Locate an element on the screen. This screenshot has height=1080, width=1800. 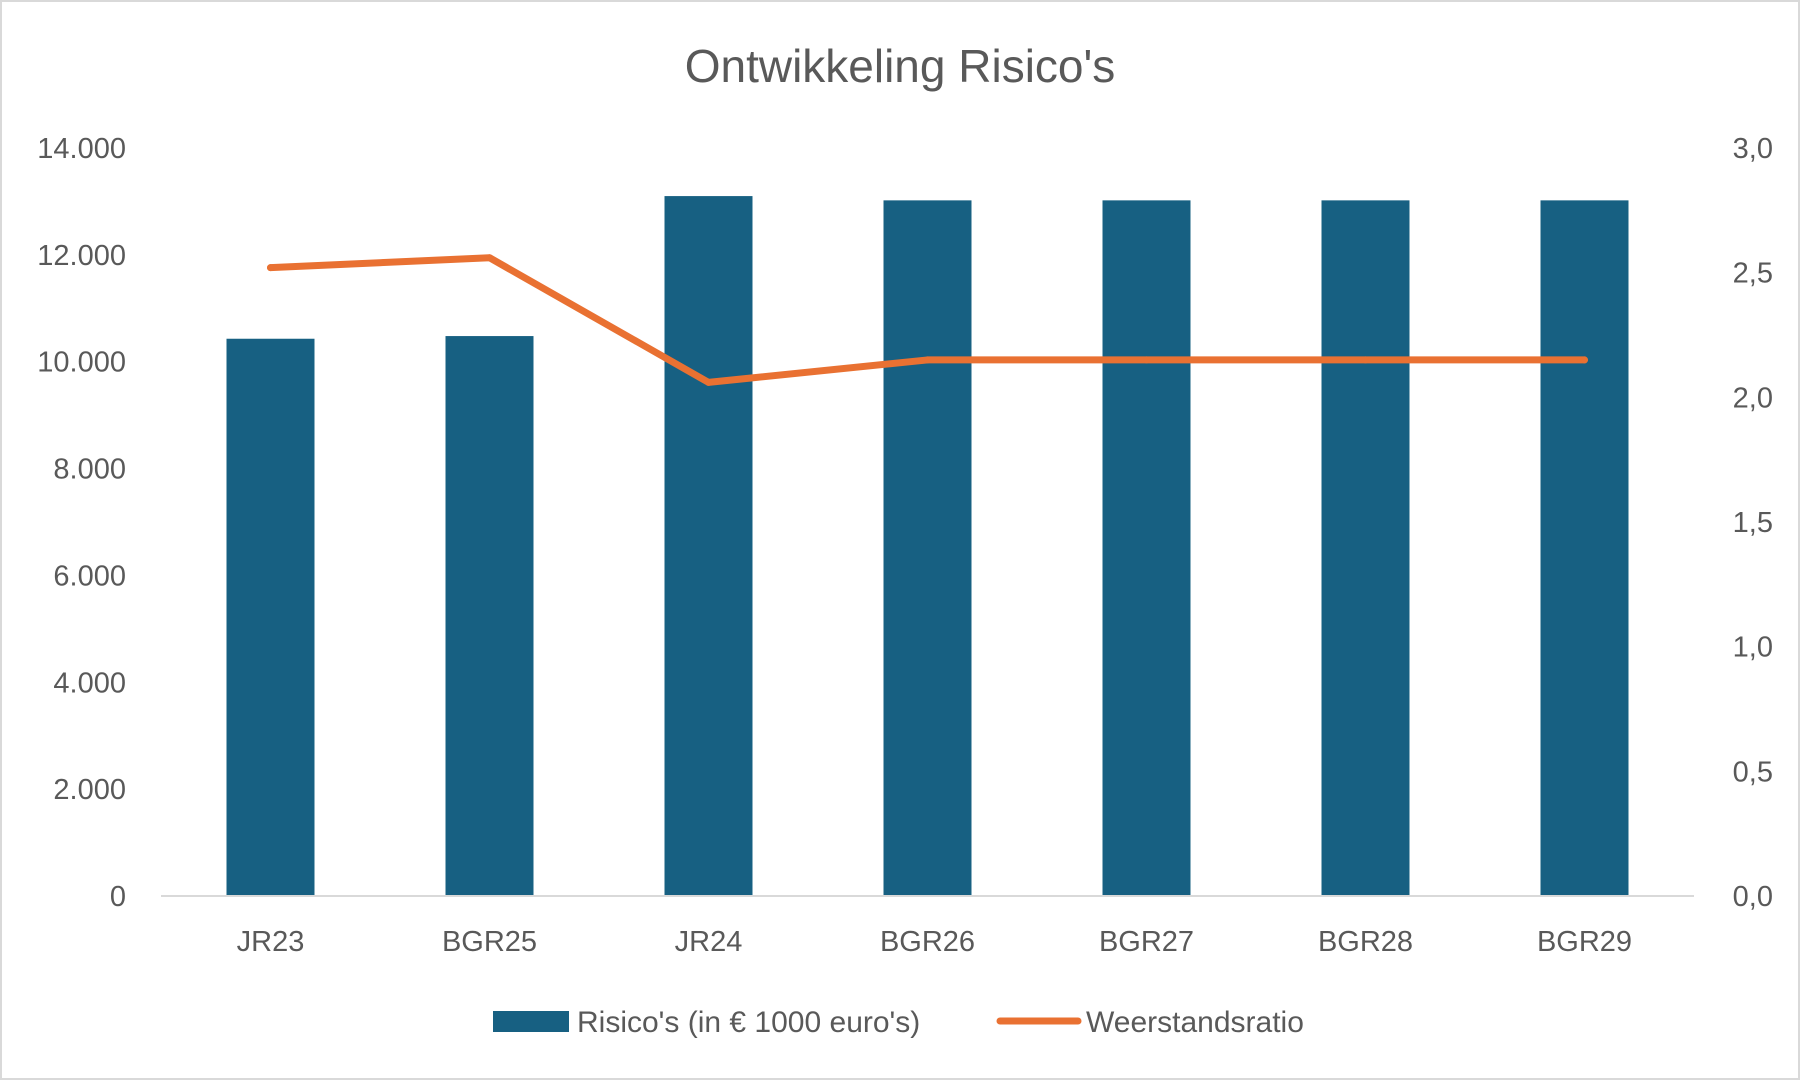
right-axis-tick-label: 2,0 is located at coordinates (1753, 398).